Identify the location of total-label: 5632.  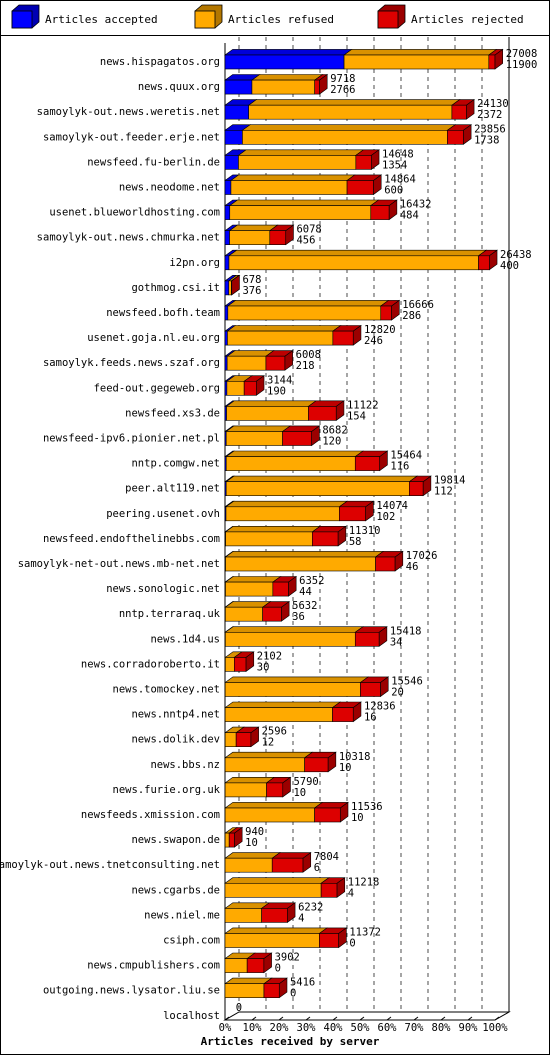
(304, 606).